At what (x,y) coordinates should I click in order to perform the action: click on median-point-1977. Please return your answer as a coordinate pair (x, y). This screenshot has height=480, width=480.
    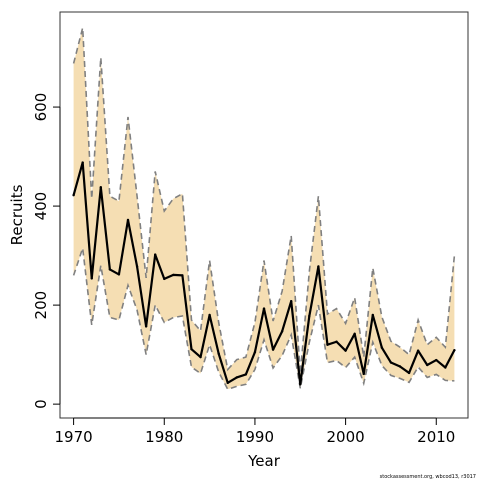
    Looking at the image, I should click on (137, 266).